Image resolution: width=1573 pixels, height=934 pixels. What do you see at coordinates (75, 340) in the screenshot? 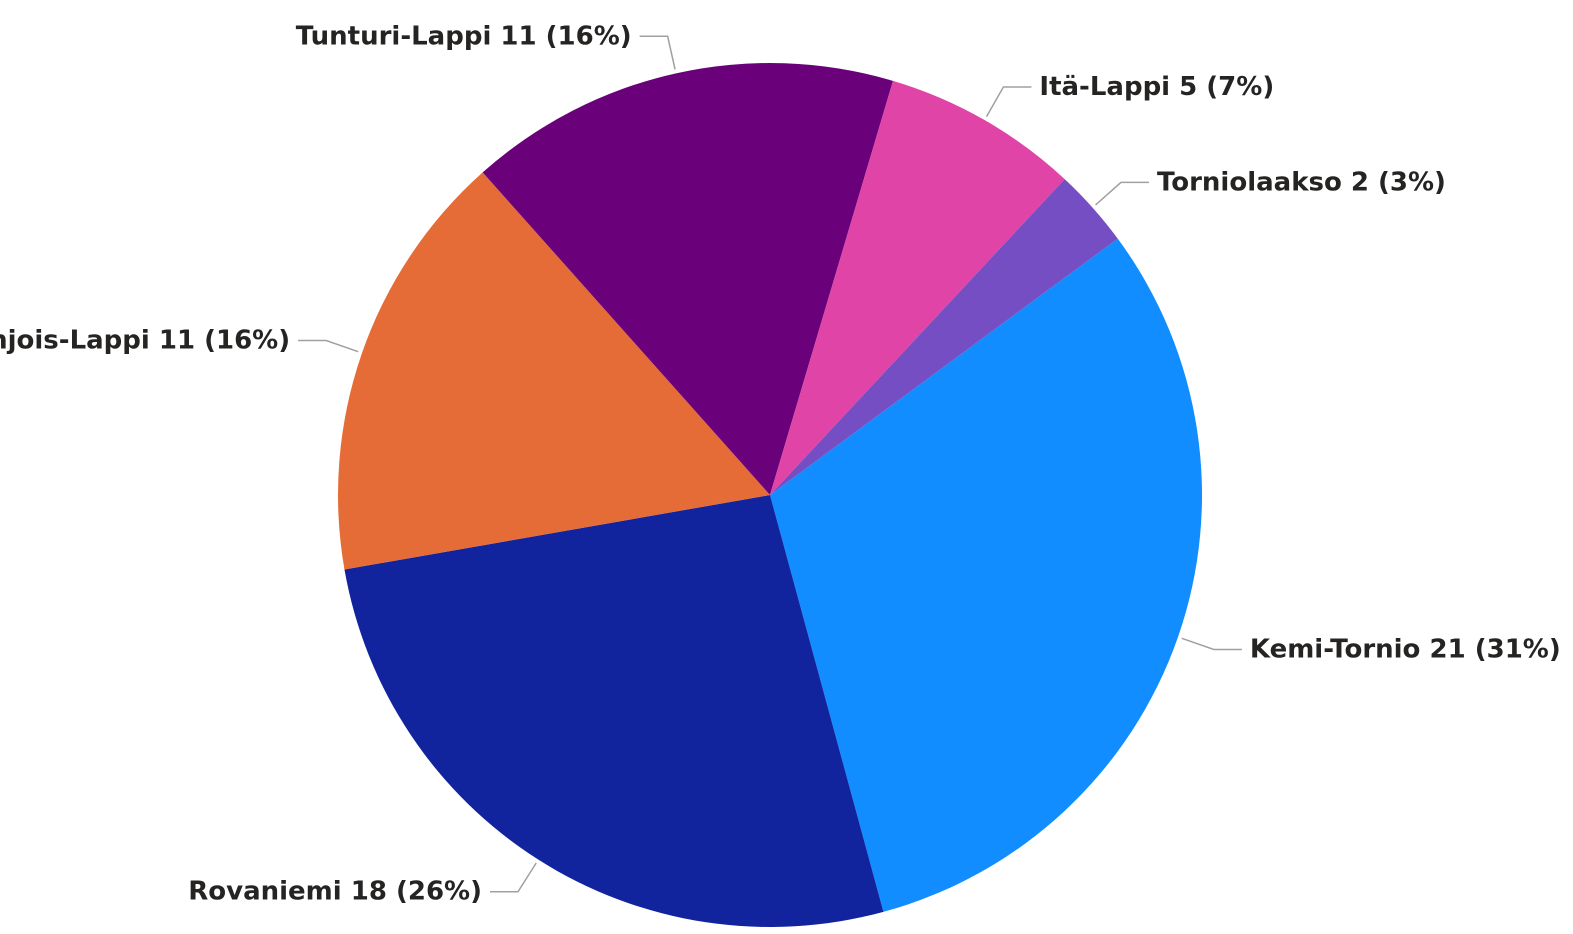
I see `category-label: Pohjois-Lappi` at bounding box center [75, 340].